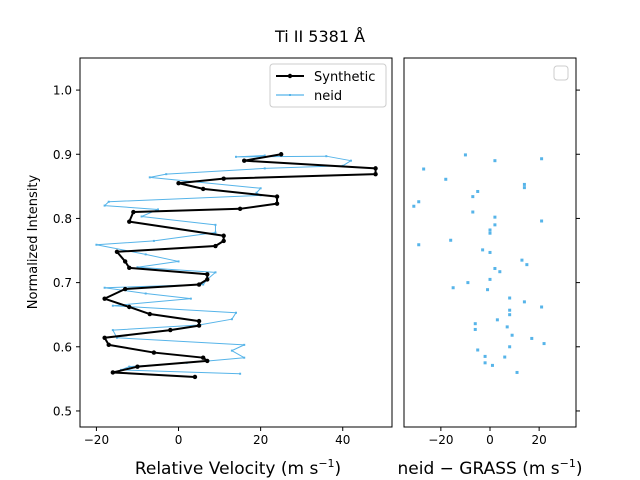  Describe the element at coordinates (62, 91) in the screenshot. I see `left-y-tick-label: 1.0` at that location.